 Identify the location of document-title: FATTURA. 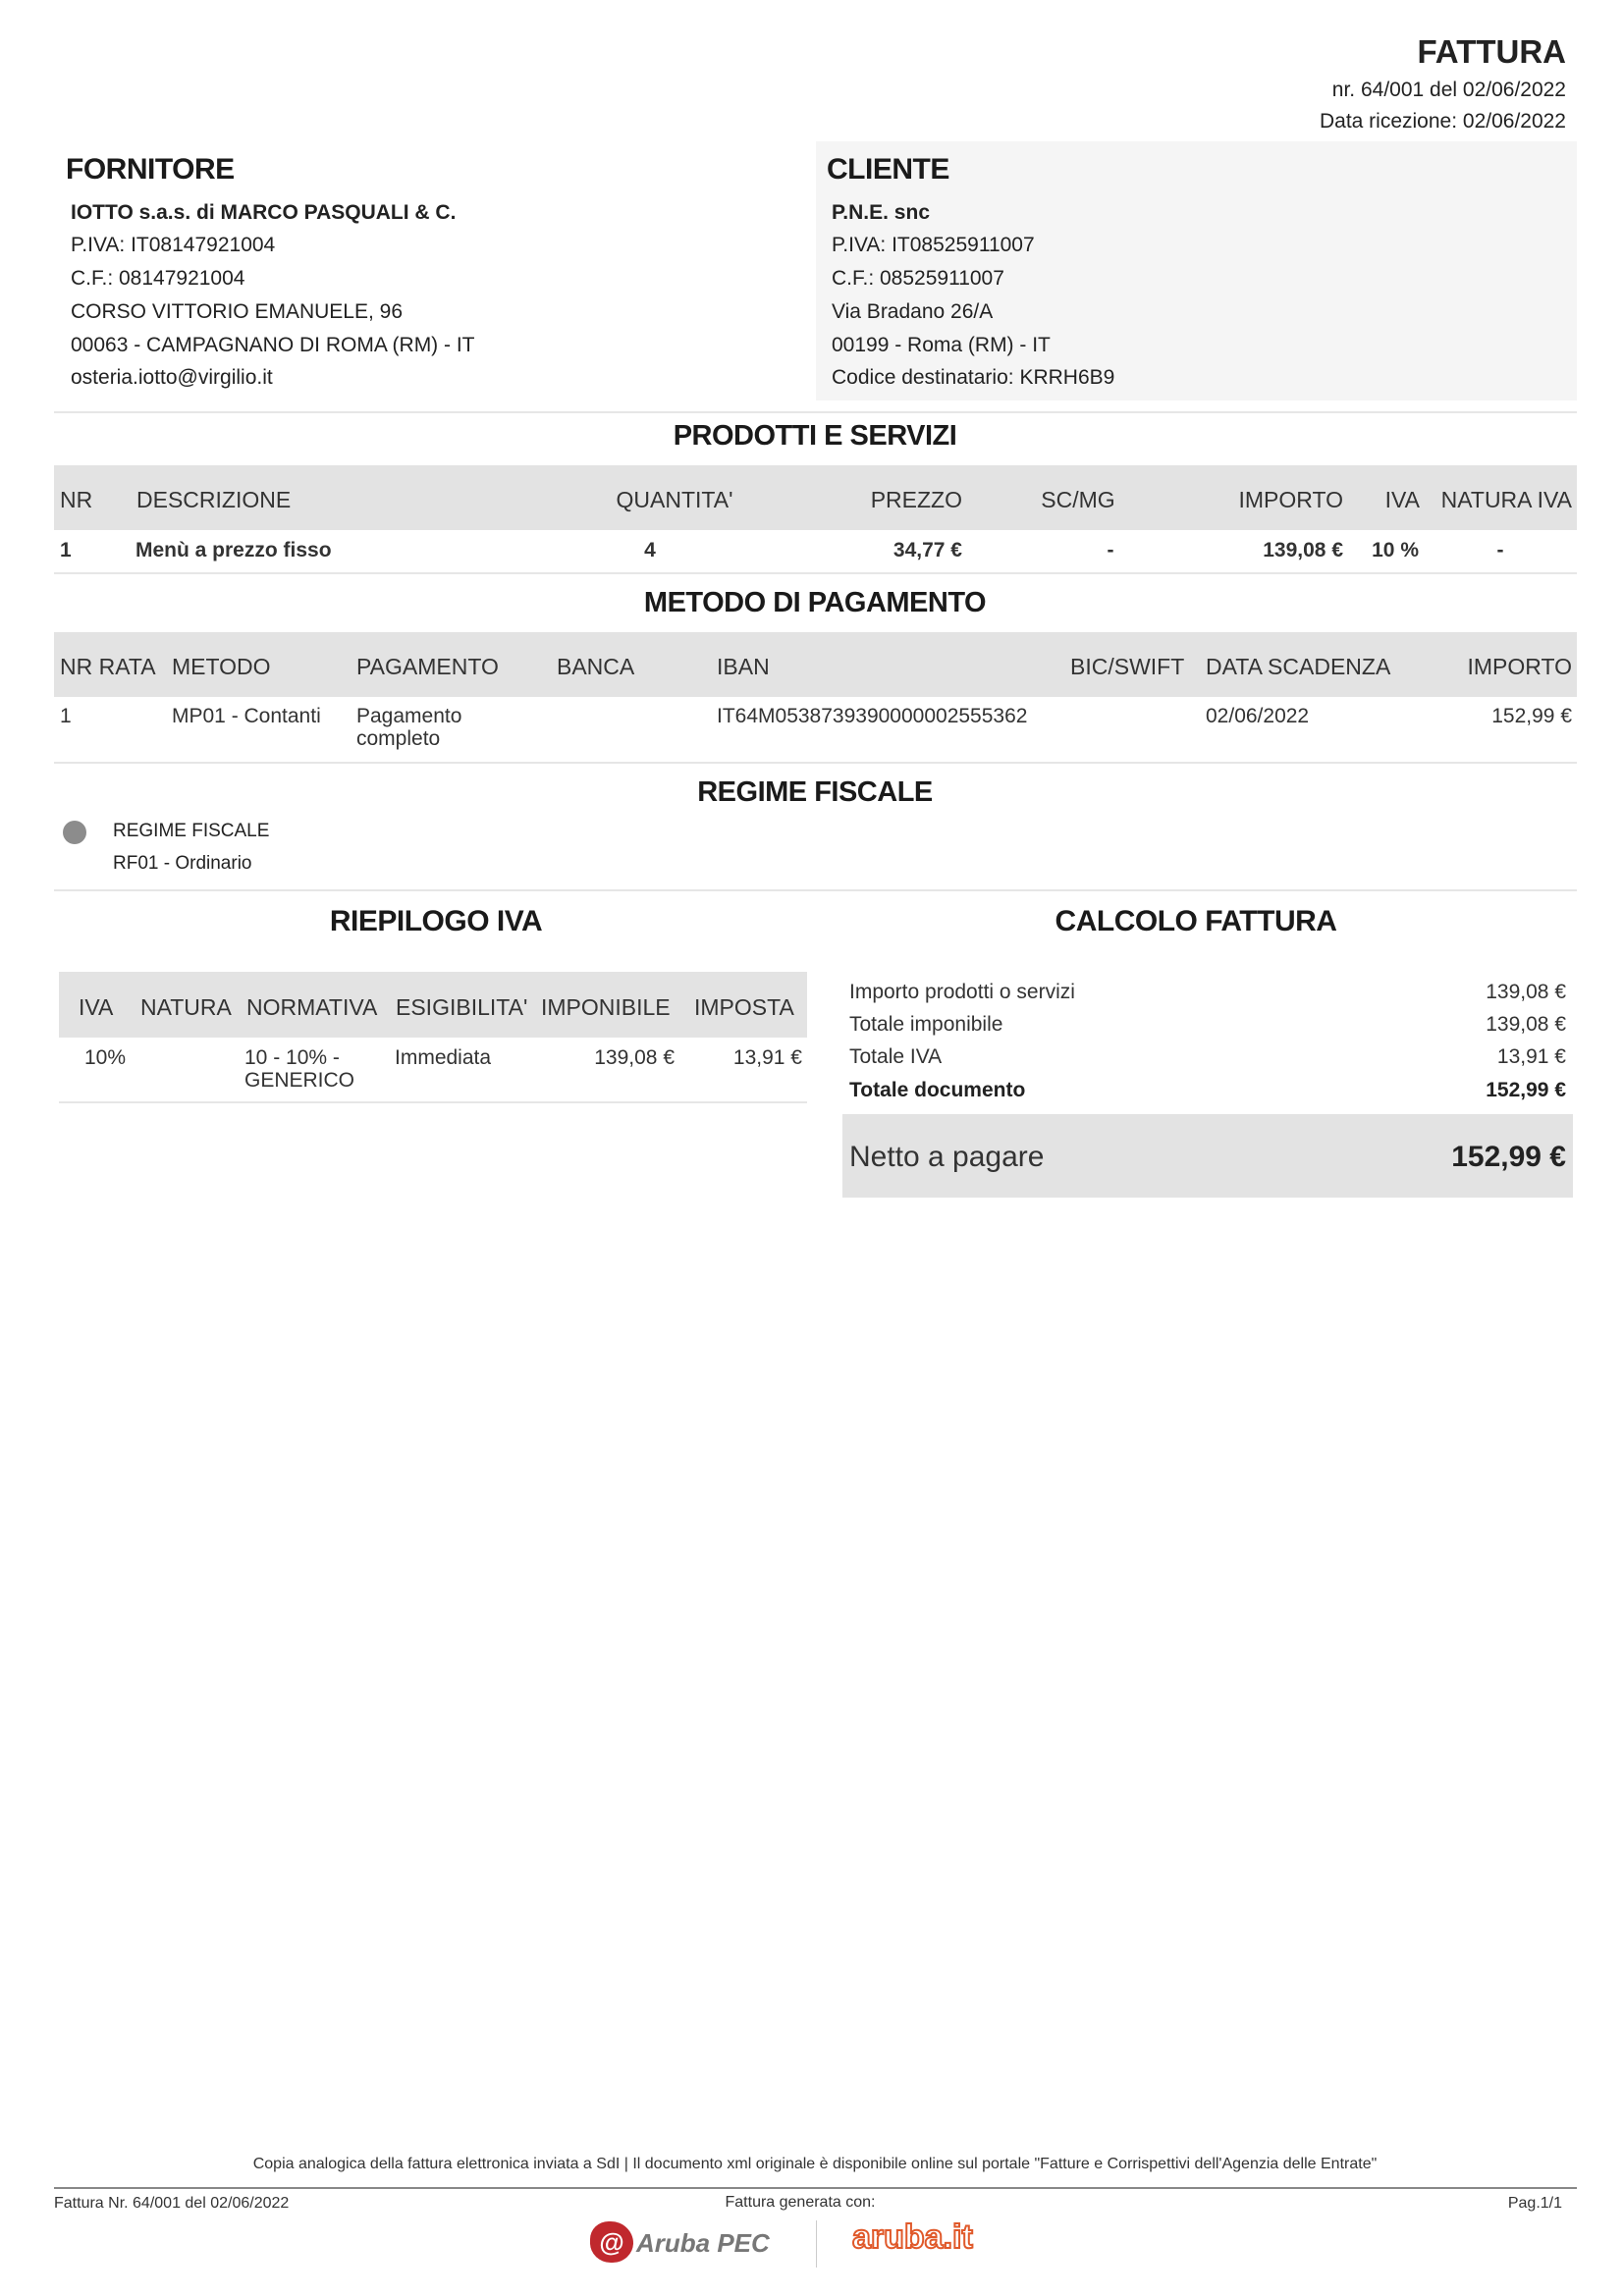
(1491, 51).